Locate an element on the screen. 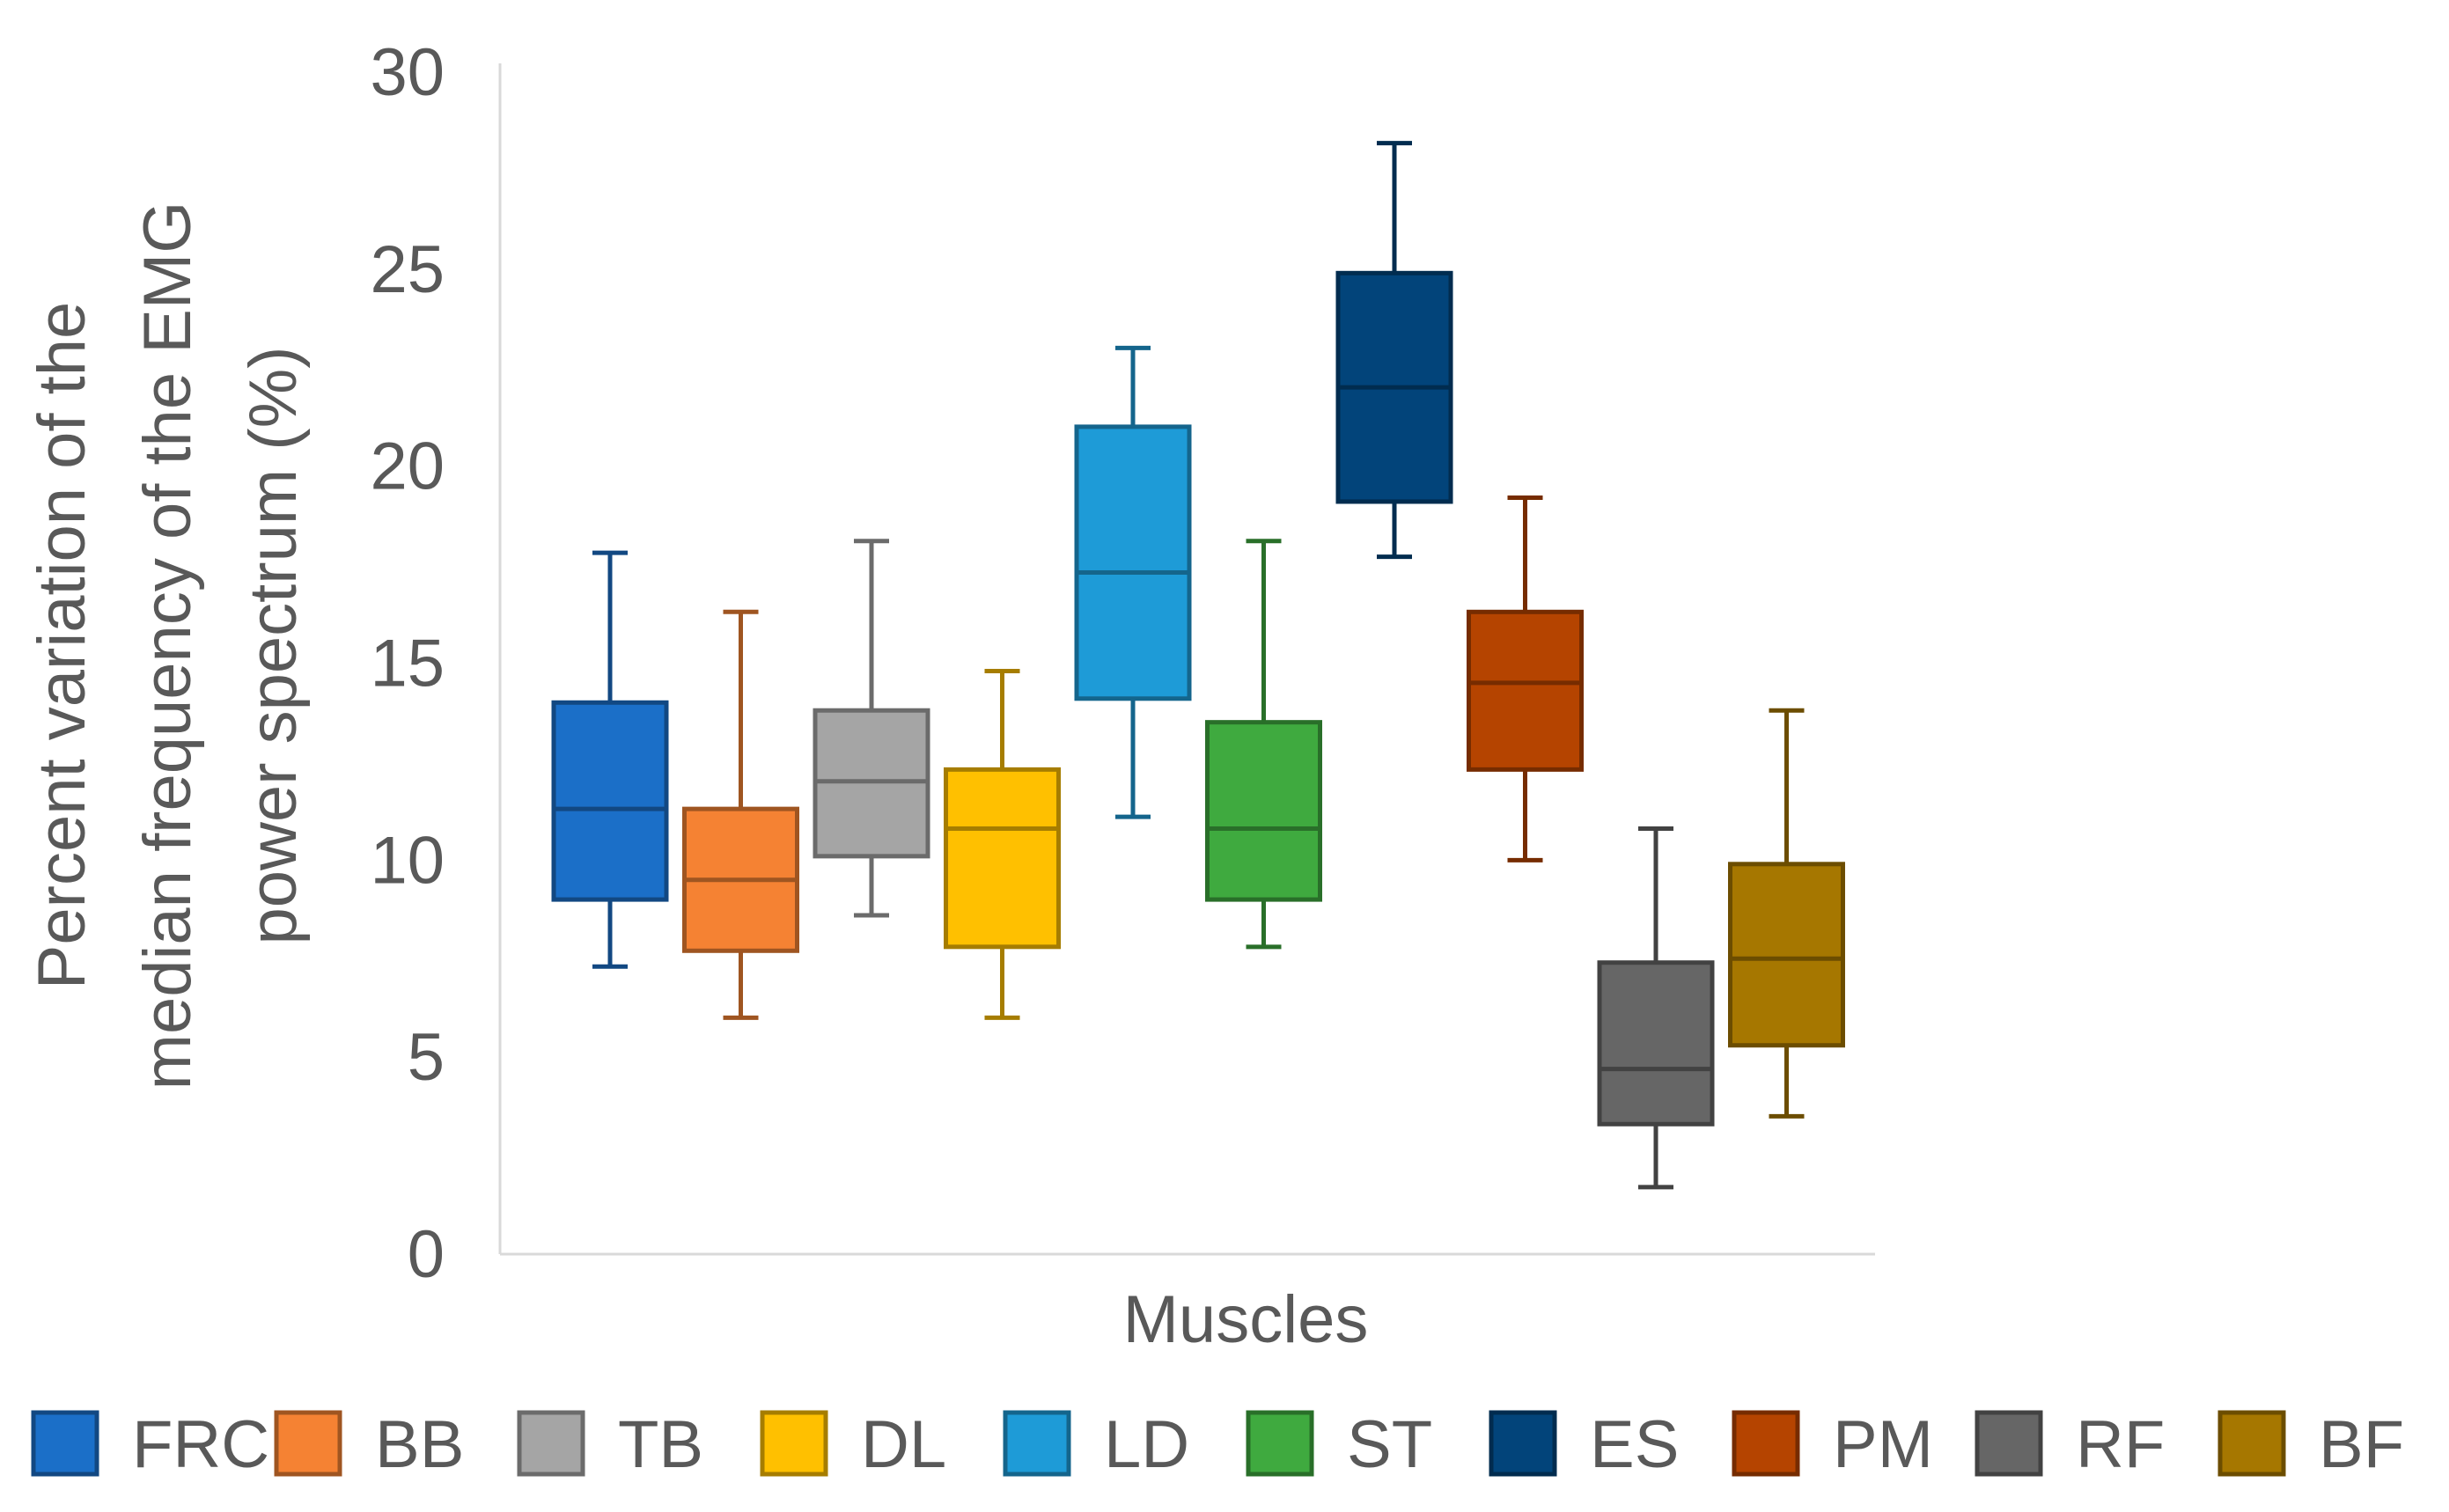  legend-item-frc: FRC is located at coordinates (150, 1445).